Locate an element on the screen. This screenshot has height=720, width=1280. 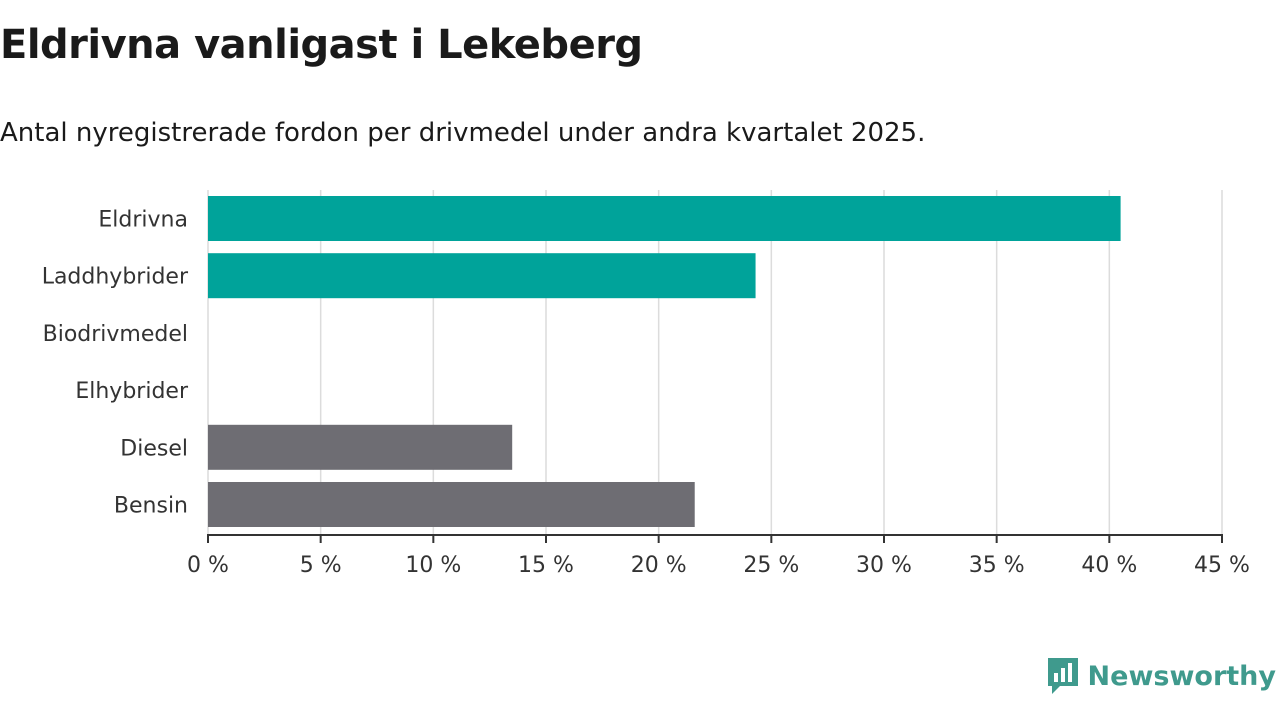
x-tick-label: 0 % is located at coordinates (208, 565).